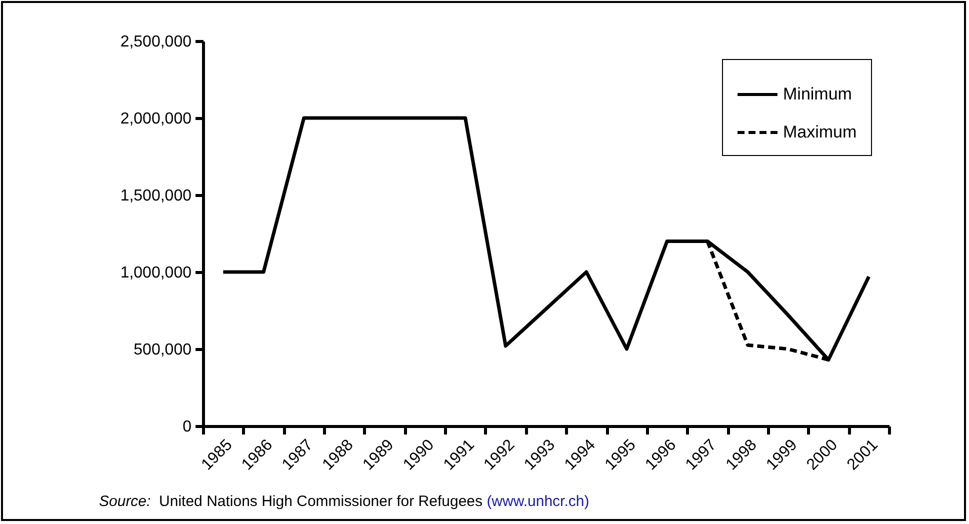 The width and height of the screenshot is (969, 524). Describe the element at coordinates (820, 132) in the screenshot. I see `legend-label: Maximum` at that location.